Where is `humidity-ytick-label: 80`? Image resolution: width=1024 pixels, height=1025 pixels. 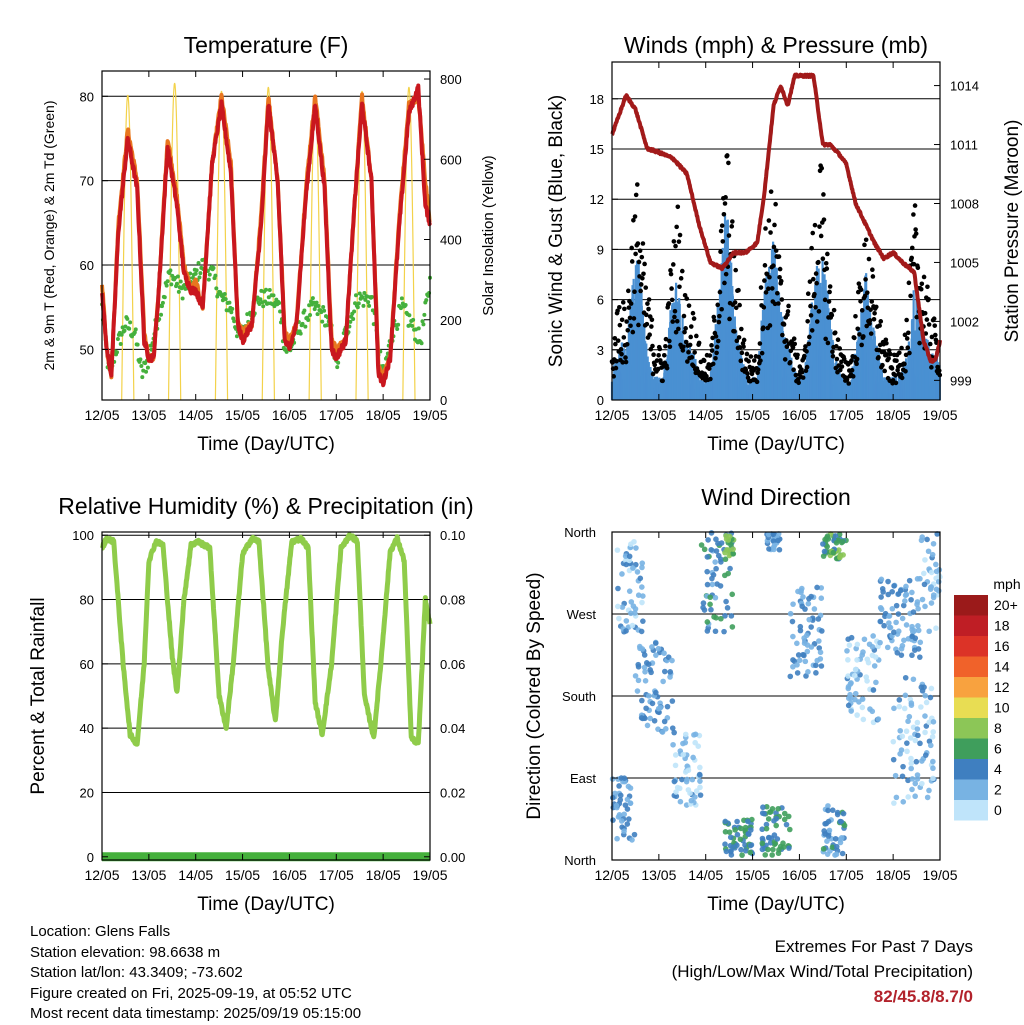 humidity-ytick-label: 80 is located at coordinates (87, 600).